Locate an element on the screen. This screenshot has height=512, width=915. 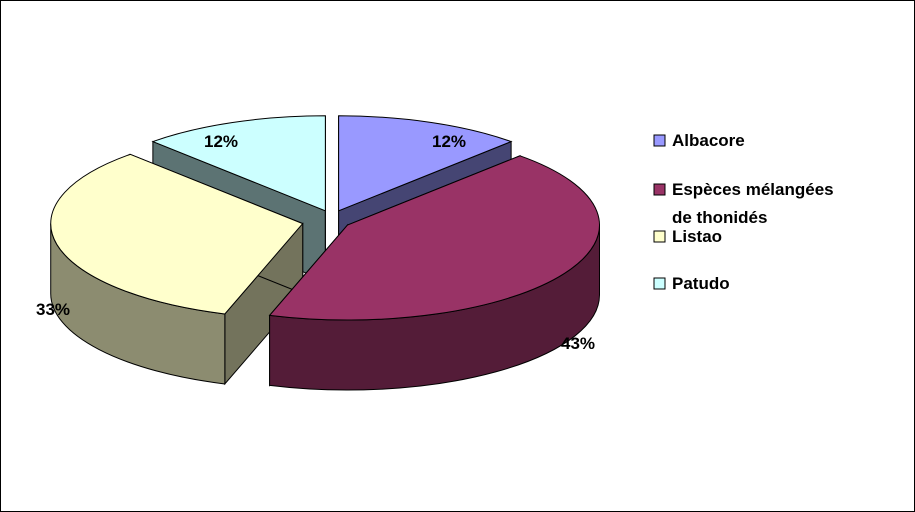
legend-swatch-listao is located at coordinates (659, 236).